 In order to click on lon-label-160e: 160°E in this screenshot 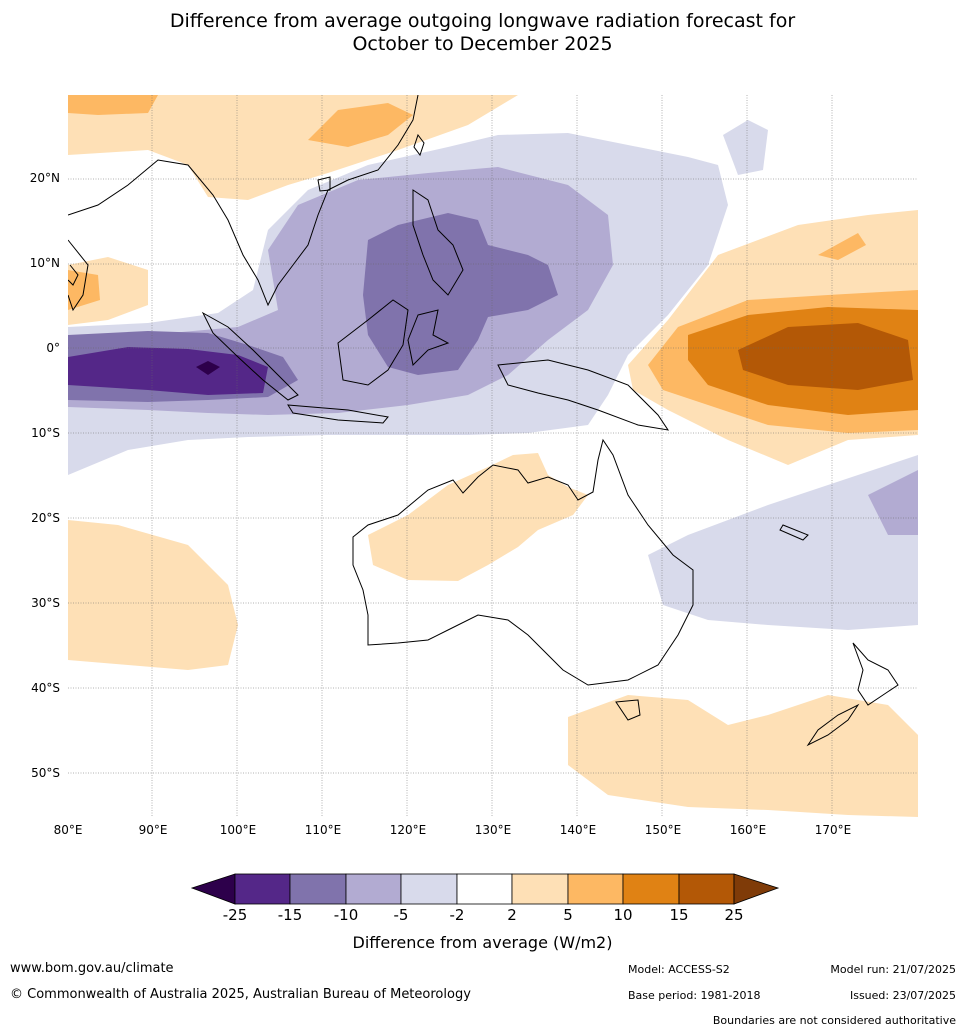, I will do `click(748, 830)`.